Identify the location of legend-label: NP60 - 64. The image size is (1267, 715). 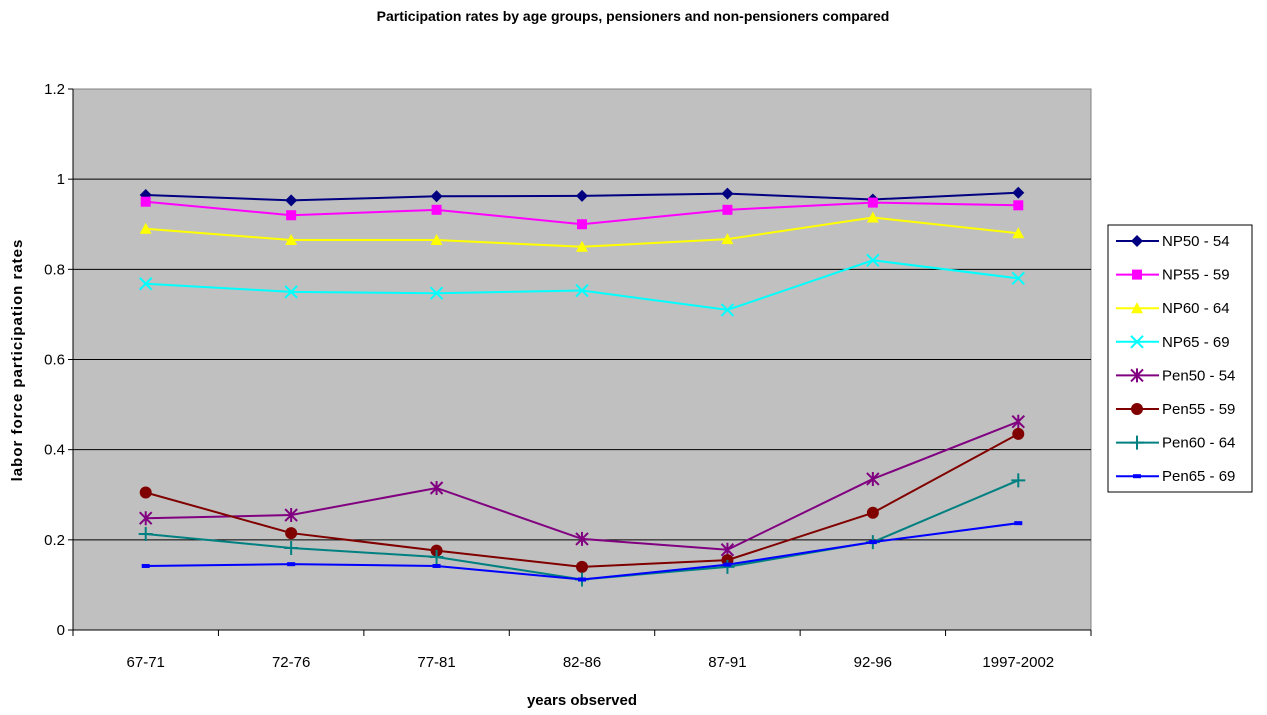
(1196, 308).